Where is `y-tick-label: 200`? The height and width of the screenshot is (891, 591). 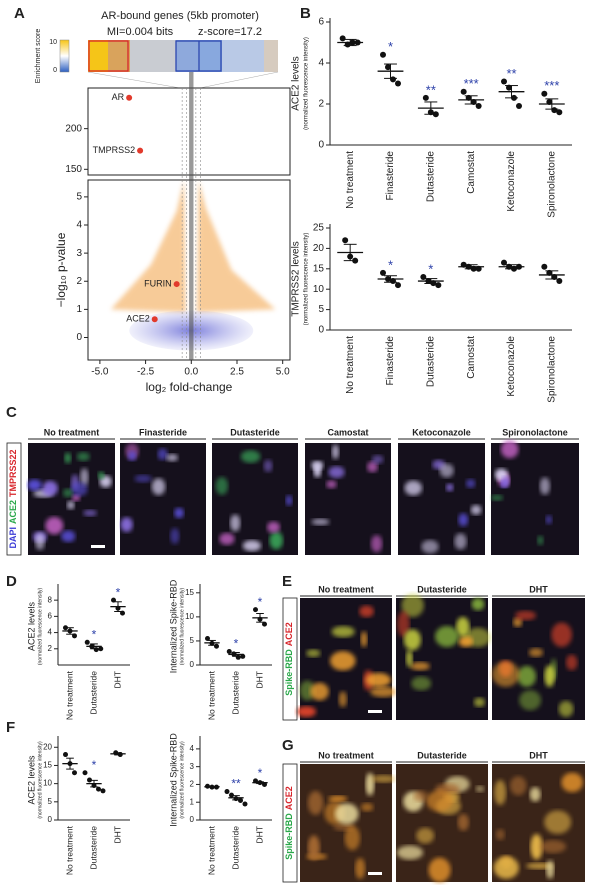
y-tick-label: 200 is located at coordinates (73, 128).